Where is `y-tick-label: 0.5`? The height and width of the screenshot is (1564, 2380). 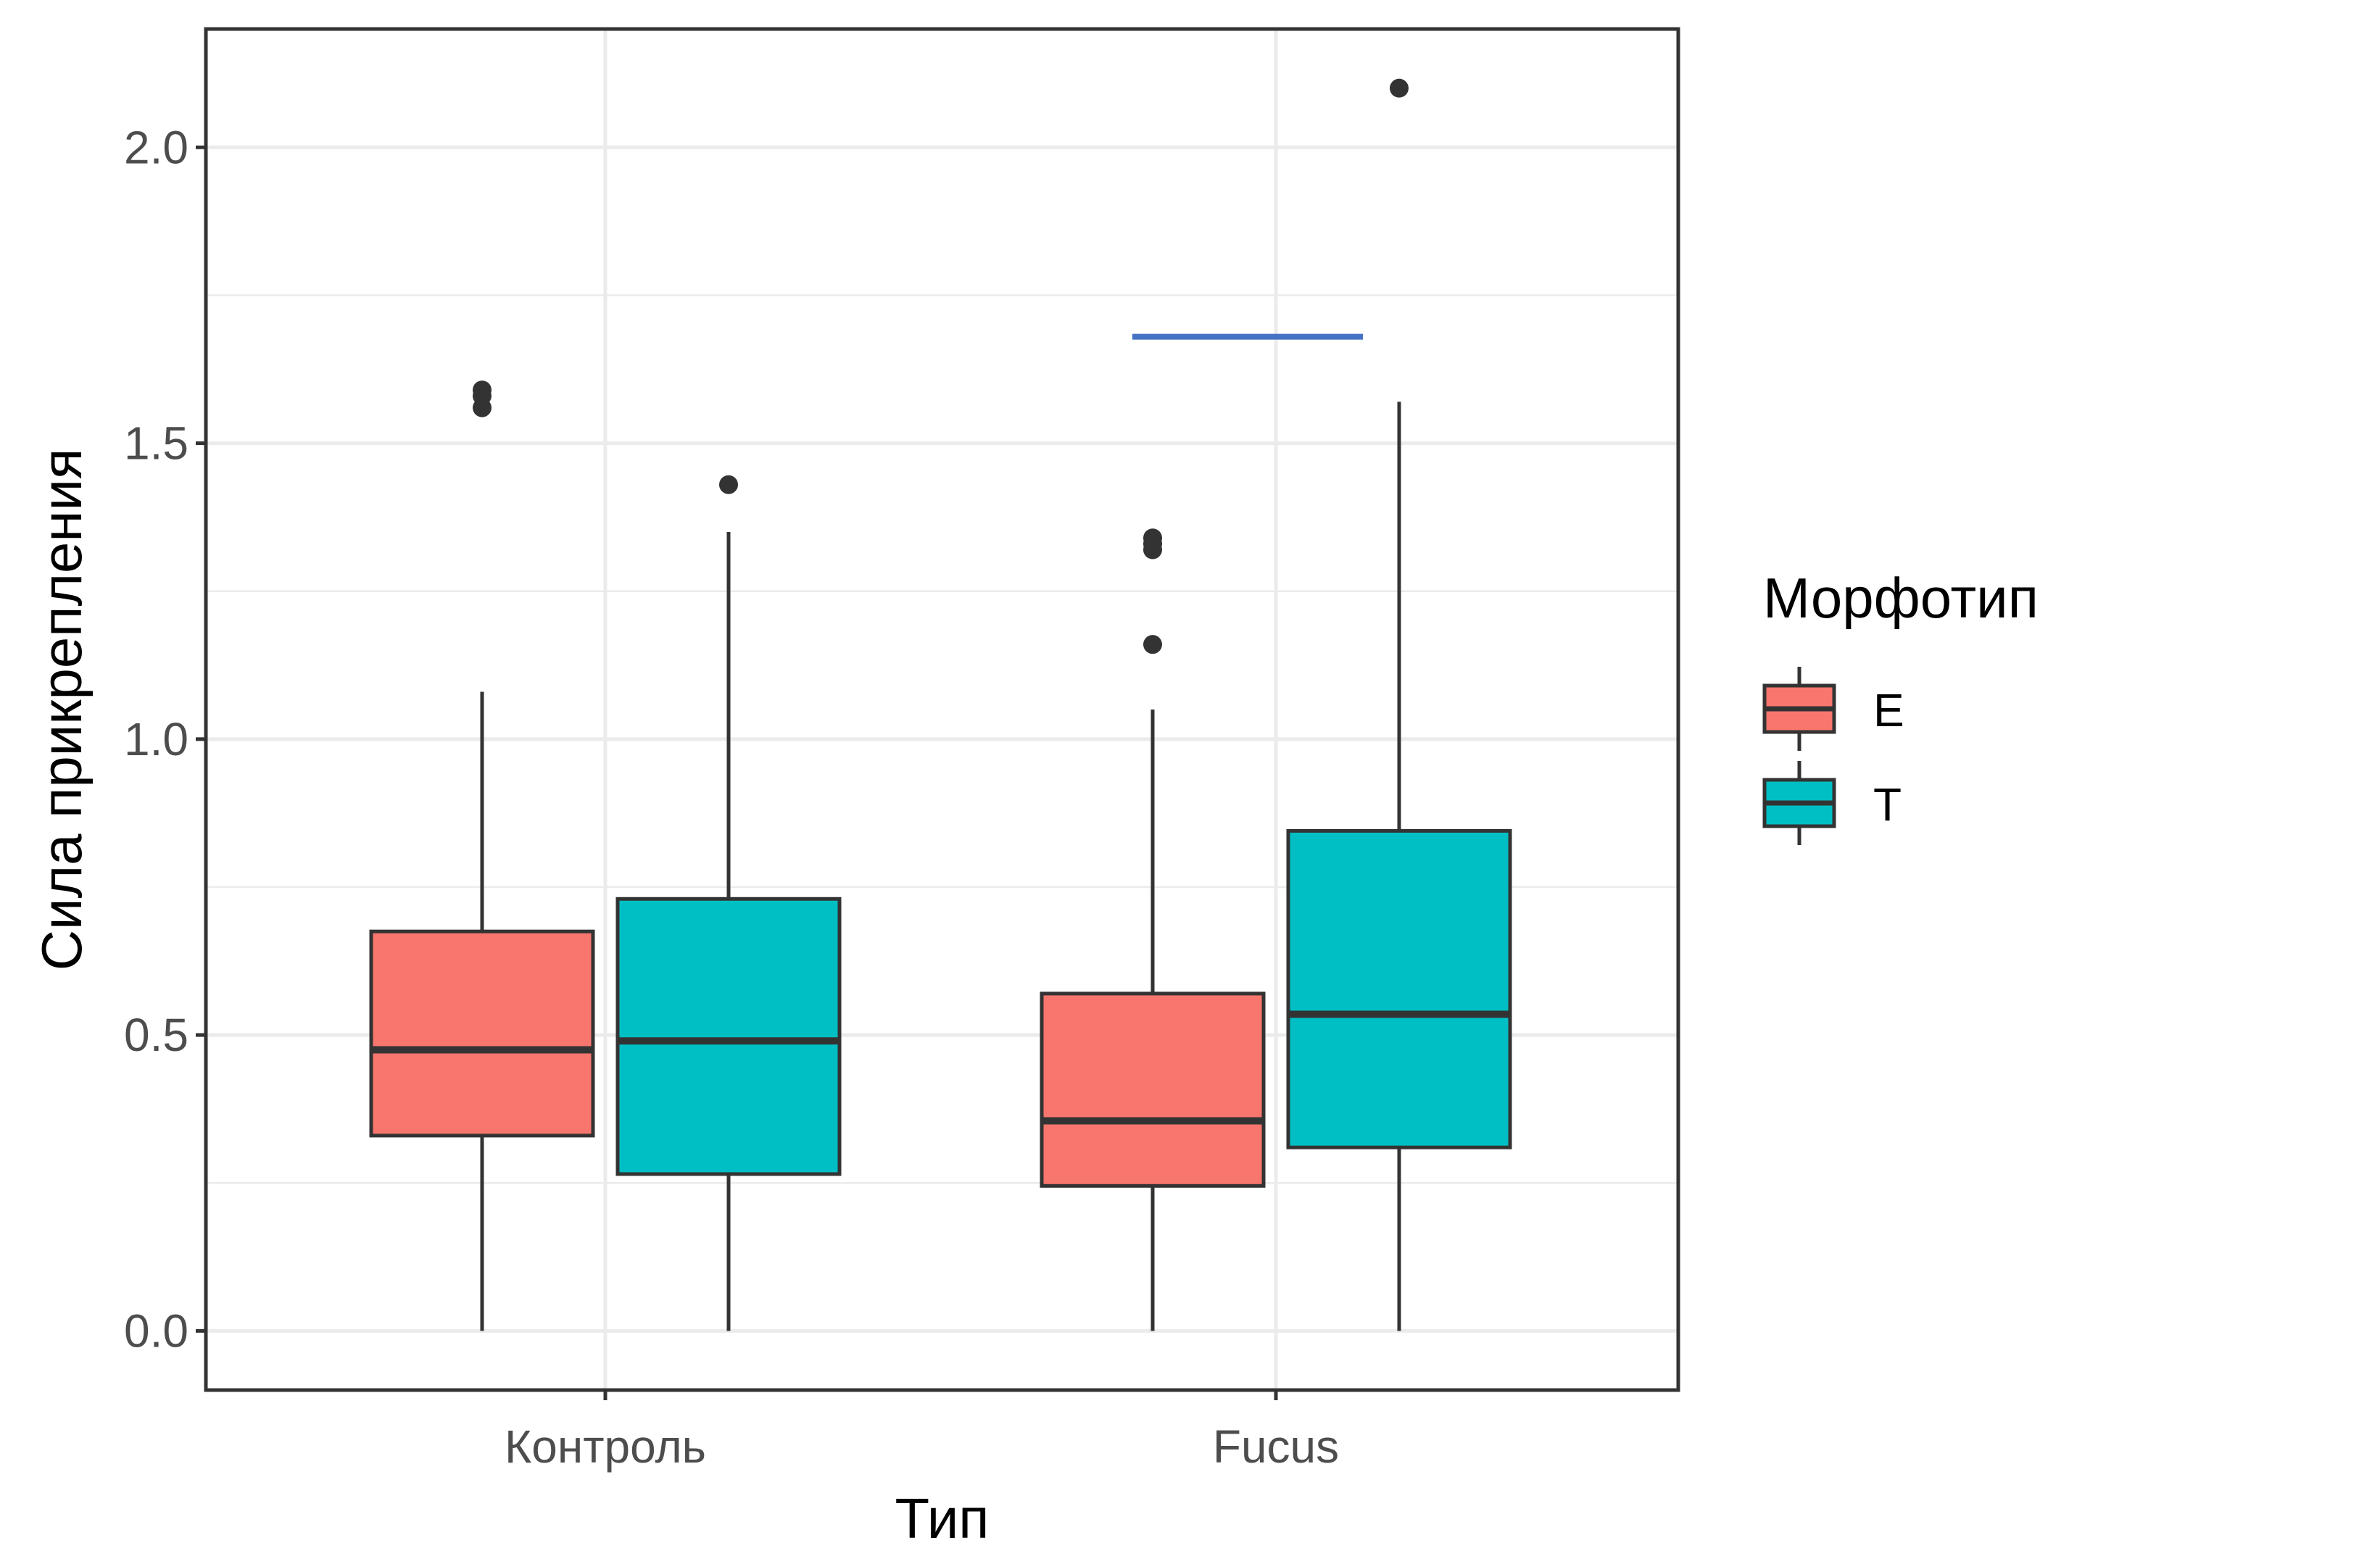 y-tick-label: 0.5 is located at coordinates (156, 1035).